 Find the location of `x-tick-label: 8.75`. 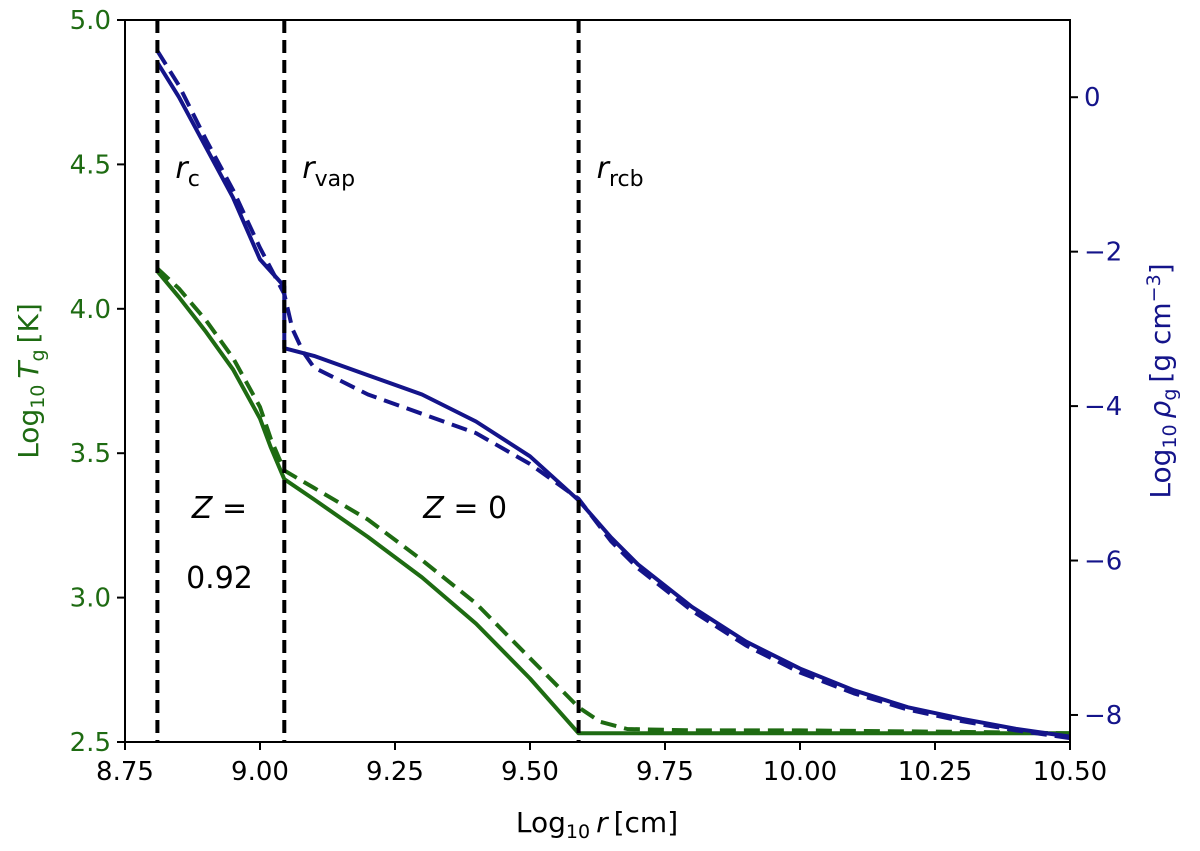

x-tick-label: 8.75 is located at coordinates (125, 772).